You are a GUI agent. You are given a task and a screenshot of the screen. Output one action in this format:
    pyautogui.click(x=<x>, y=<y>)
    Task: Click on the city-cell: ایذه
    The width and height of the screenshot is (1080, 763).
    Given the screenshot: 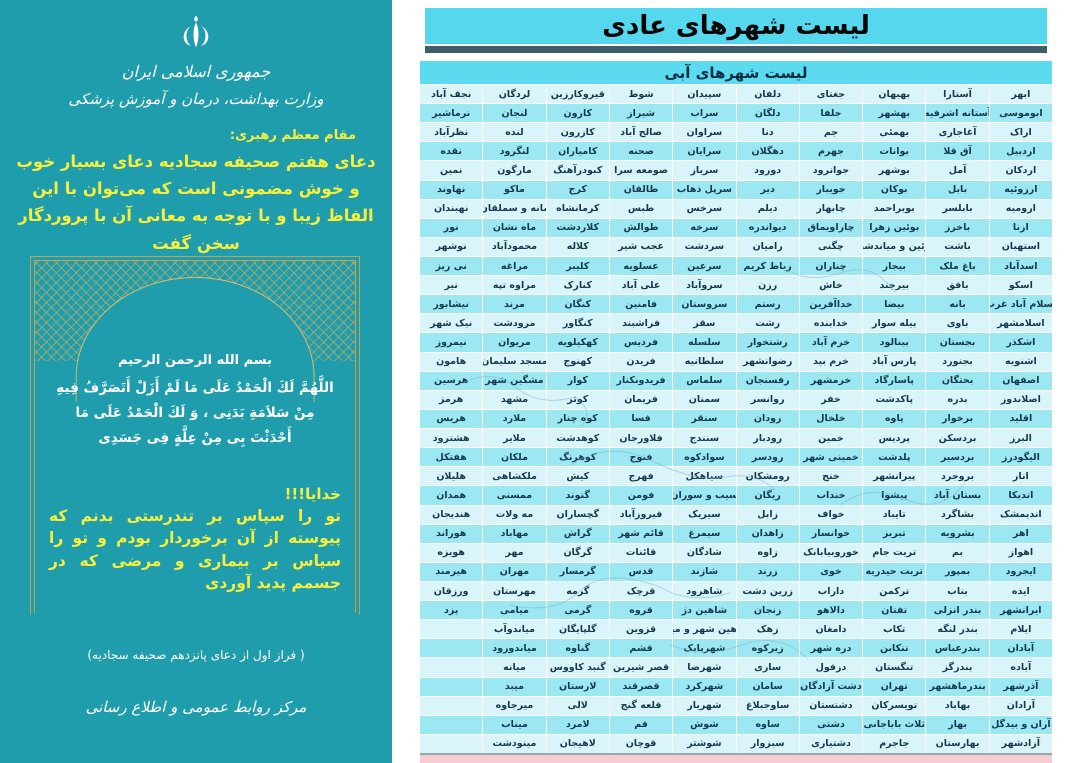 What is the action you would take?
    pyautogui.click(x=1020, y=591)
    